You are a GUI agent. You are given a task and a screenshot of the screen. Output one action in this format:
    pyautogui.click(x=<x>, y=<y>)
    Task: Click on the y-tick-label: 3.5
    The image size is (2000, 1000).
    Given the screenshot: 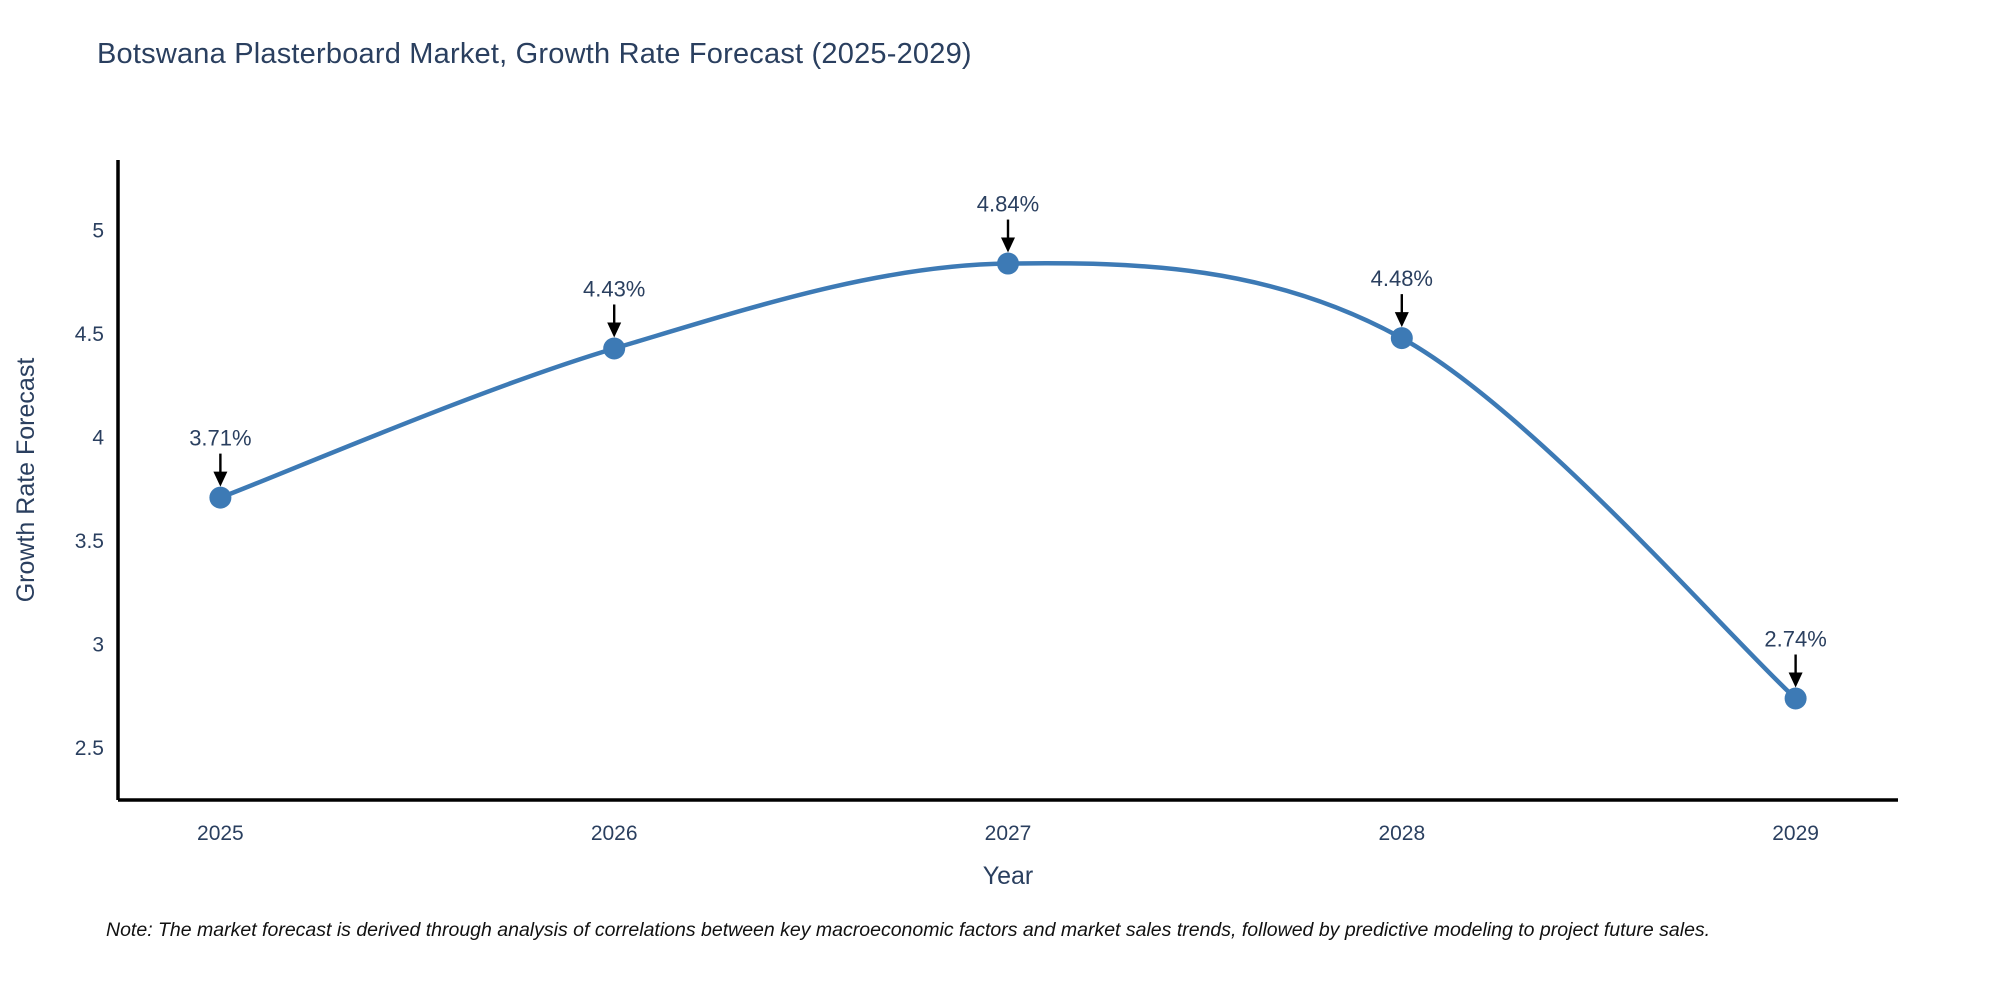 What is the action you would take?
    pyautogui.click(x=89, y=541)
    